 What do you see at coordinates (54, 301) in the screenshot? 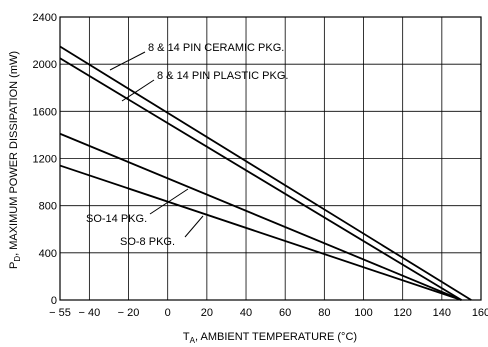
I see `y-tick-label: 0` at bounding box center [54, 301].